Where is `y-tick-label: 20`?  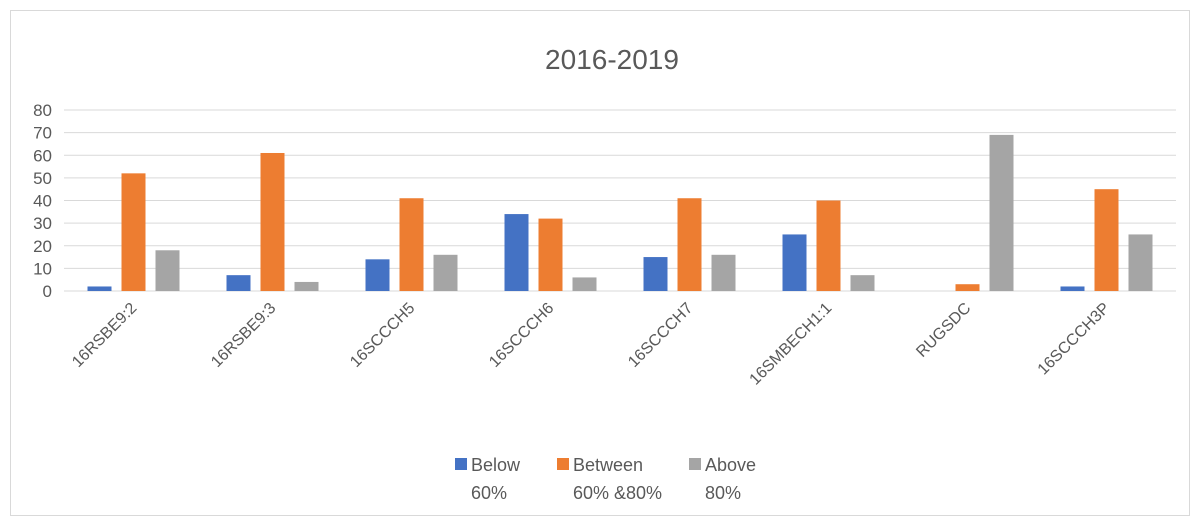
y-tick-label: 20 is located at coordinates (42, 246).